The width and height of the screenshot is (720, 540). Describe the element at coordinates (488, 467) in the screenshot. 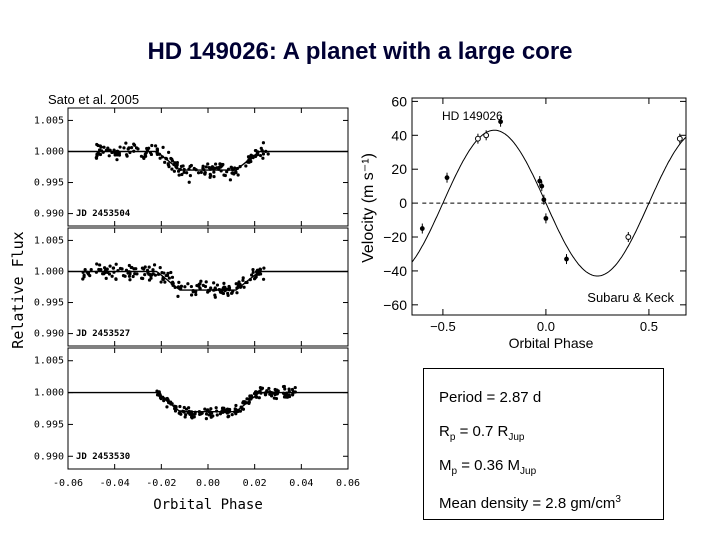

I see `mass-text: Mp = 0.36 MJup` at that location.